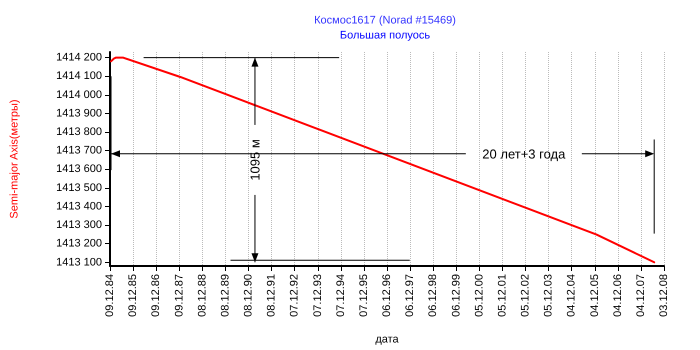 Image resolution: width=700 pixels, height=350 pixels. What do you see at coordinates (79, 58) in the screenshot?
I see `y-tick-label: 1414 200` at bounding box center [79, 58].